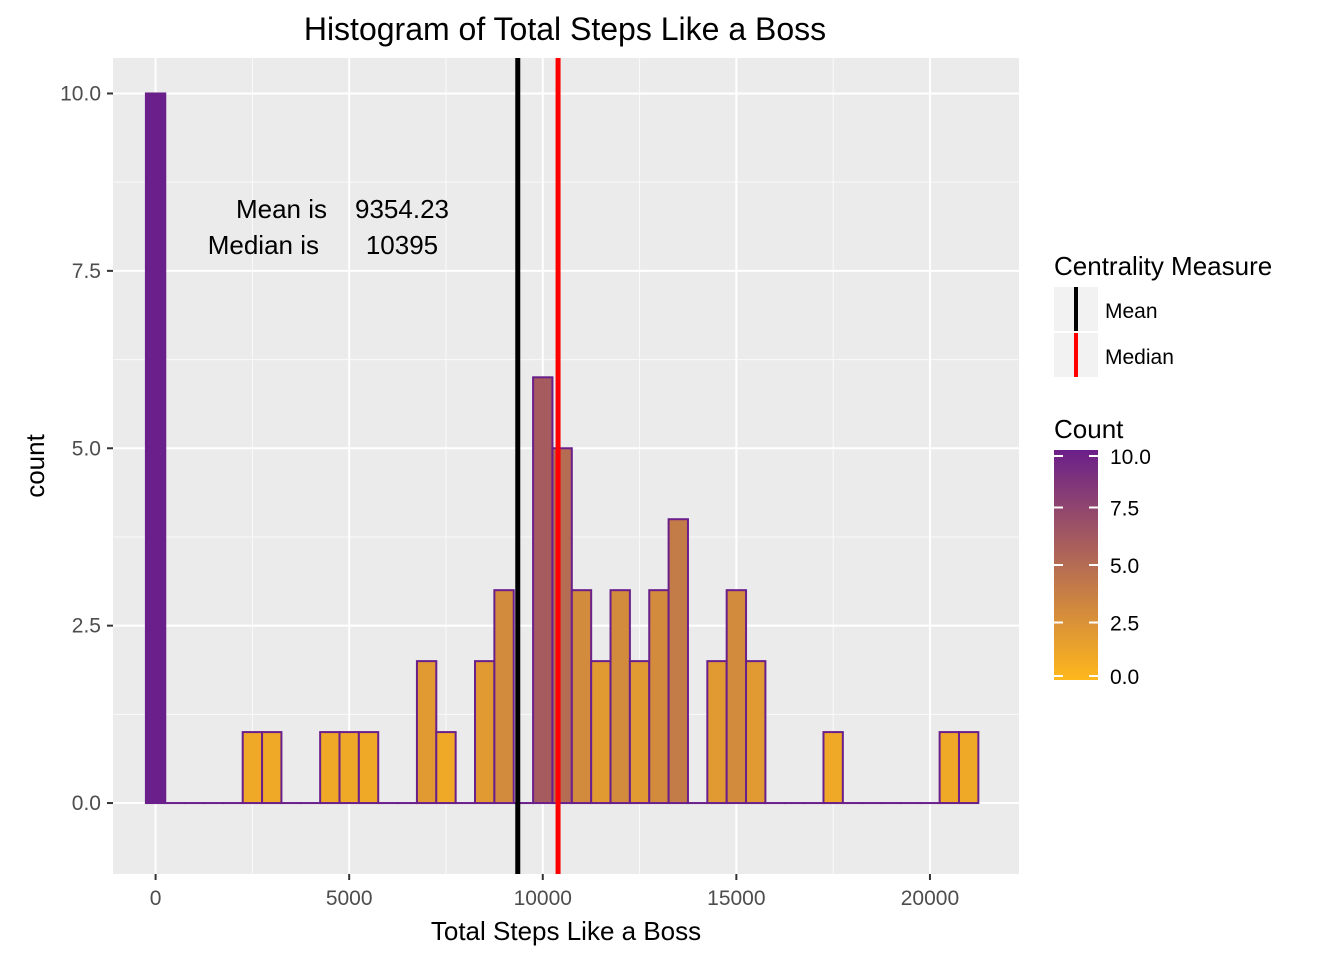 Image resolution: width=1344 pixels, height=960 pixels. I want to click on legend-count-title: Count, so click(1089, 429).